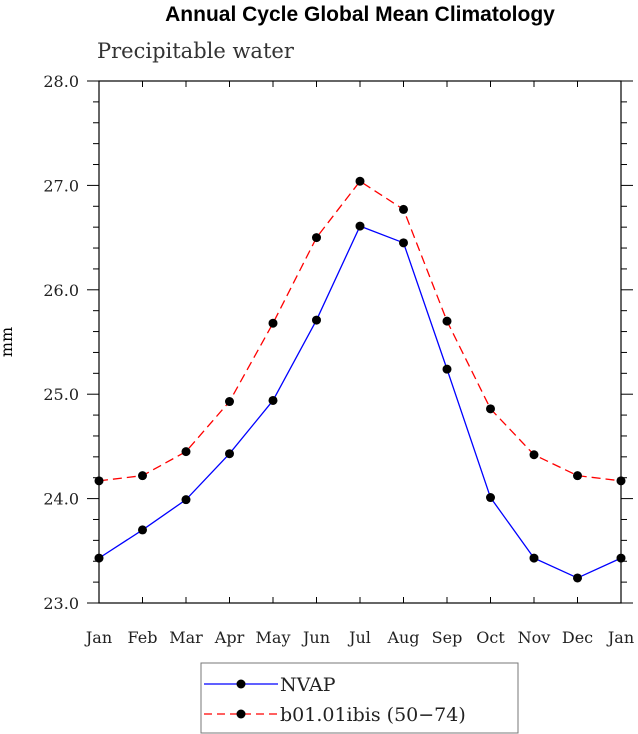 The image size is (638, 734). I want to click on x-tick-label: Oct, so click(490, 637).